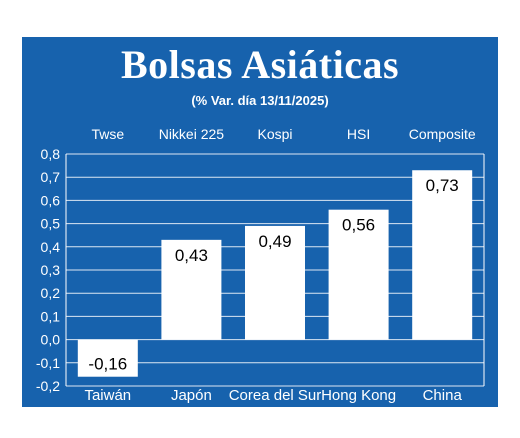  I want to click on y-tick-label: 0,7, so click(51, 177).